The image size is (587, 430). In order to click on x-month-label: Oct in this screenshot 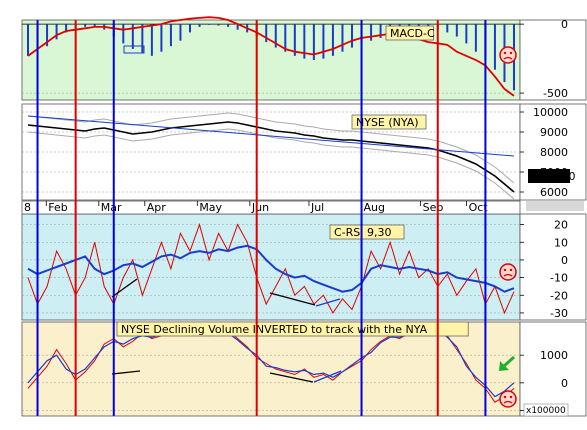, I will do `click(479, 207)`.